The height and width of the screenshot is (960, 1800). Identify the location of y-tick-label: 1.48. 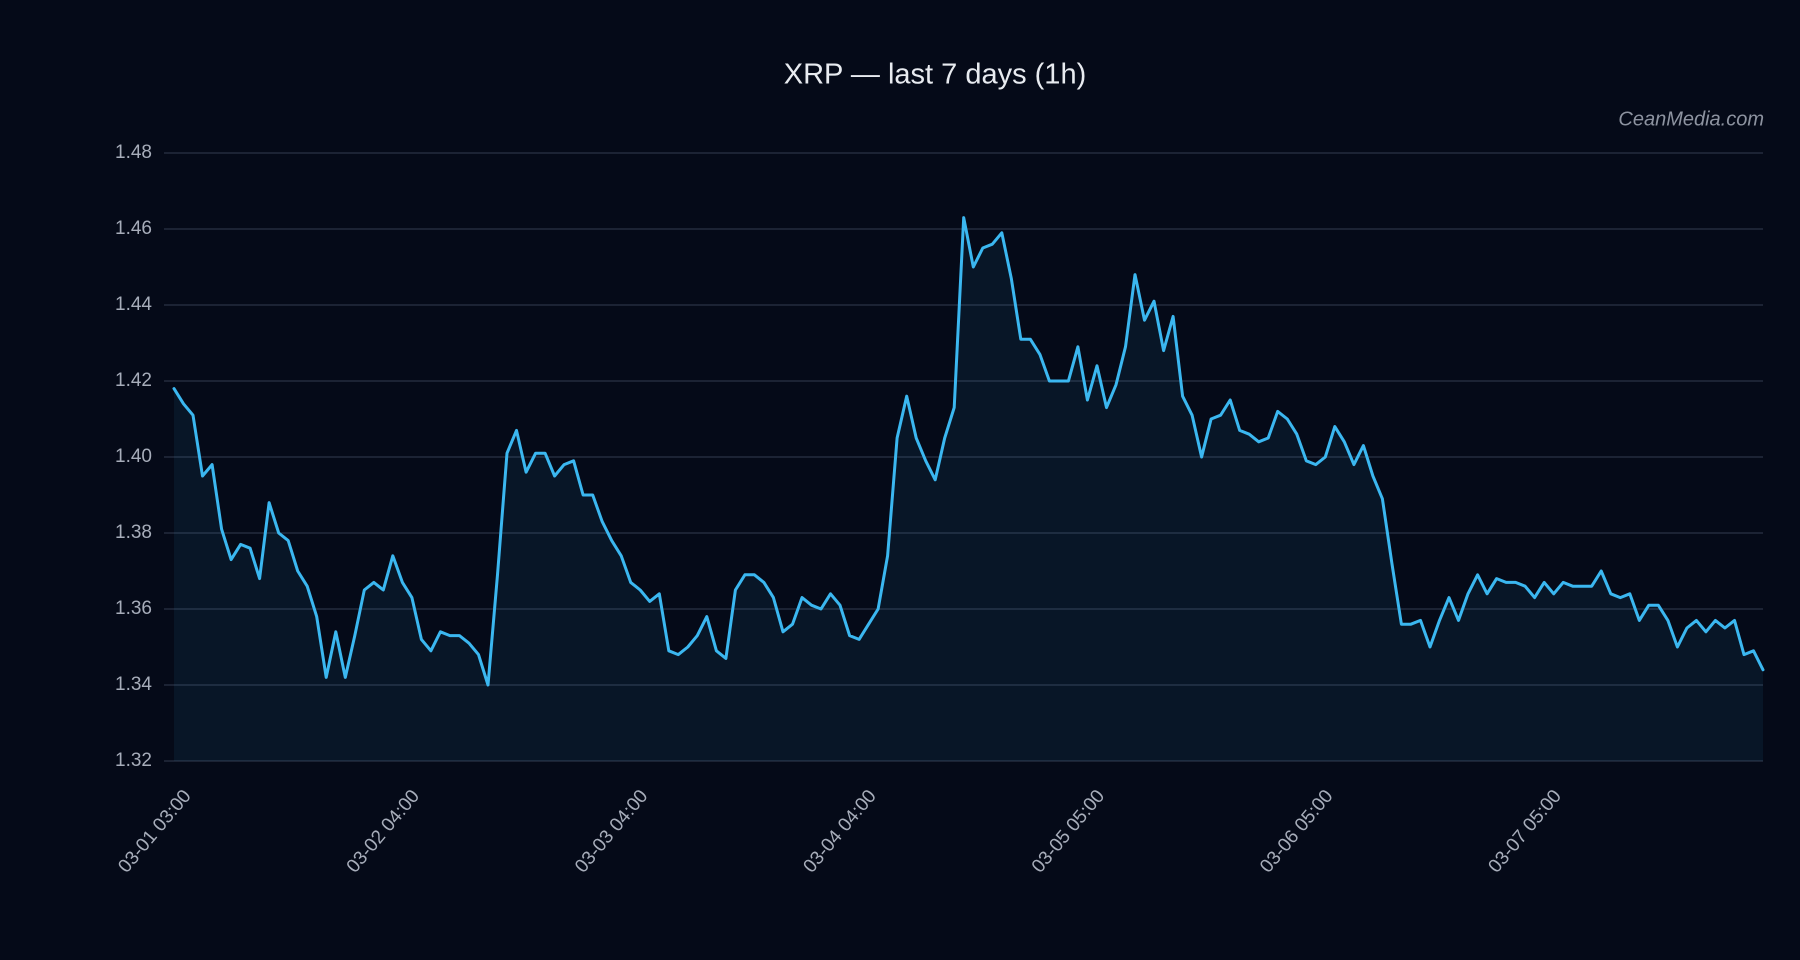
(133, 152).